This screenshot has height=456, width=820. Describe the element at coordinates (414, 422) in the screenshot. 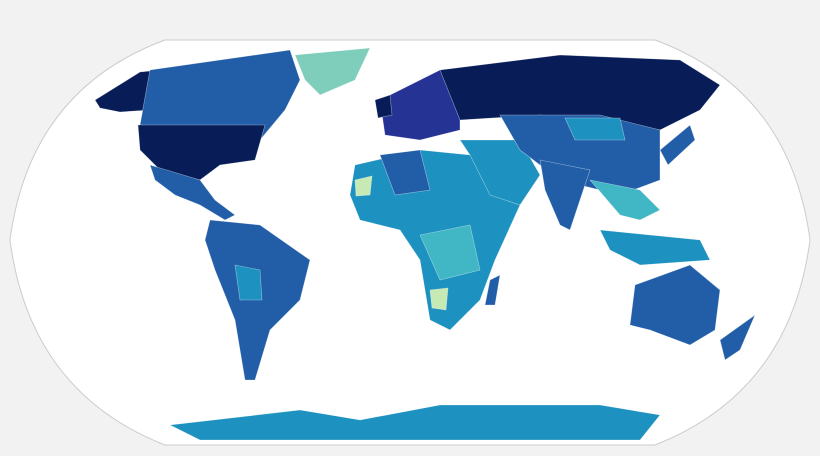

I see `antarctica` at that location.